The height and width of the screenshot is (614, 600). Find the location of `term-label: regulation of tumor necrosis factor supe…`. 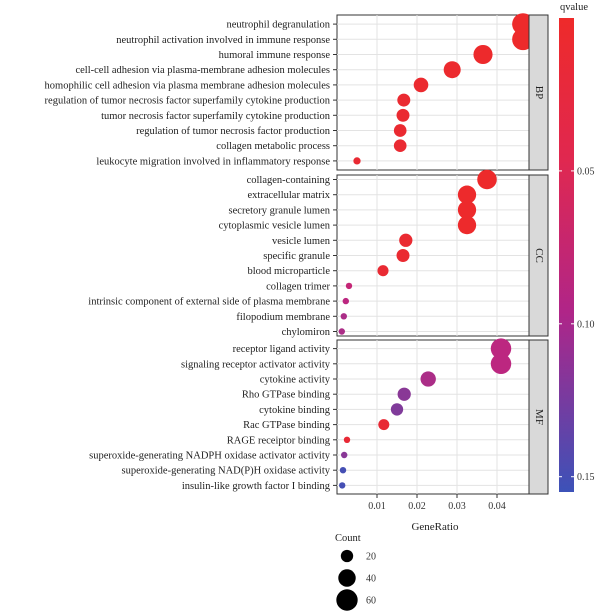

term-label: regulation of tumor necrosis factor supe… is located at coordinates (188, 101).